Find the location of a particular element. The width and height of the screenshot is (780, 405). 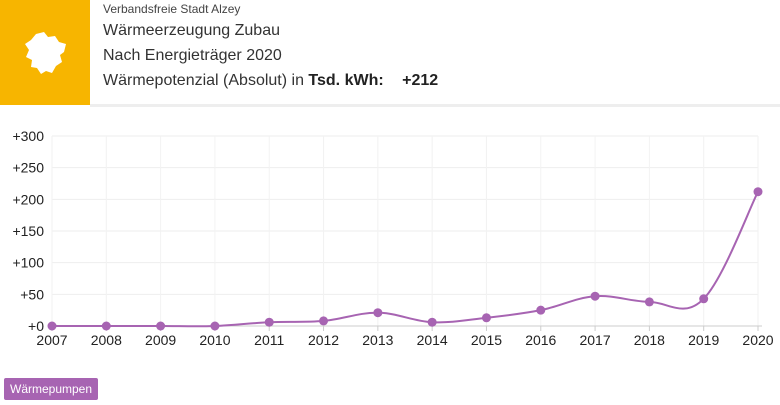

y-tick-label: +250 is located at coordinates (28, 168).